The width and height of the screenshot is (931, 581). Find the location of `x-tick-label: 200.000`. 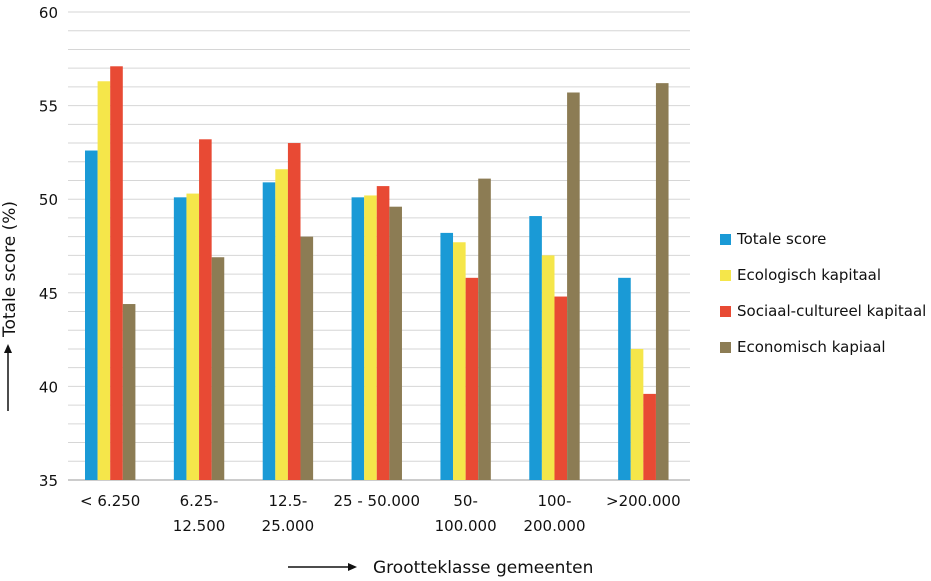

x-tick-label: 200.000 is located at coordinates (554, 526).